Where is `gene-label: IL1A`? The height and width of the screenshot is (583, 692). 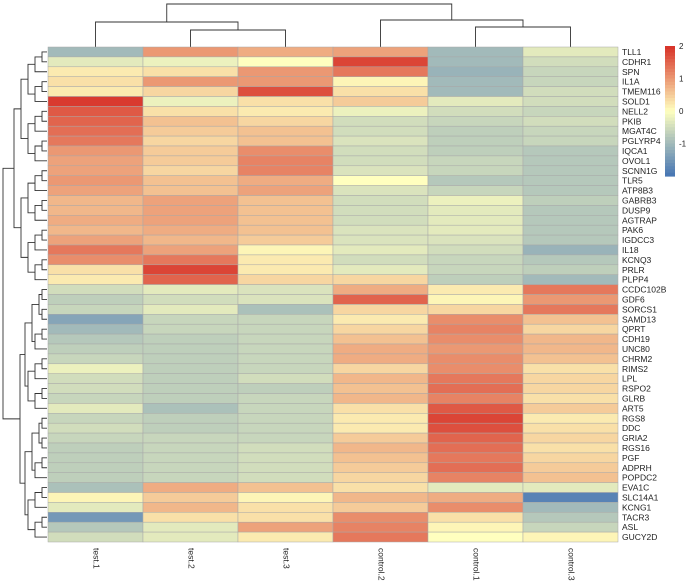 gene-label: IL1A is located at coordinates (631, 82).